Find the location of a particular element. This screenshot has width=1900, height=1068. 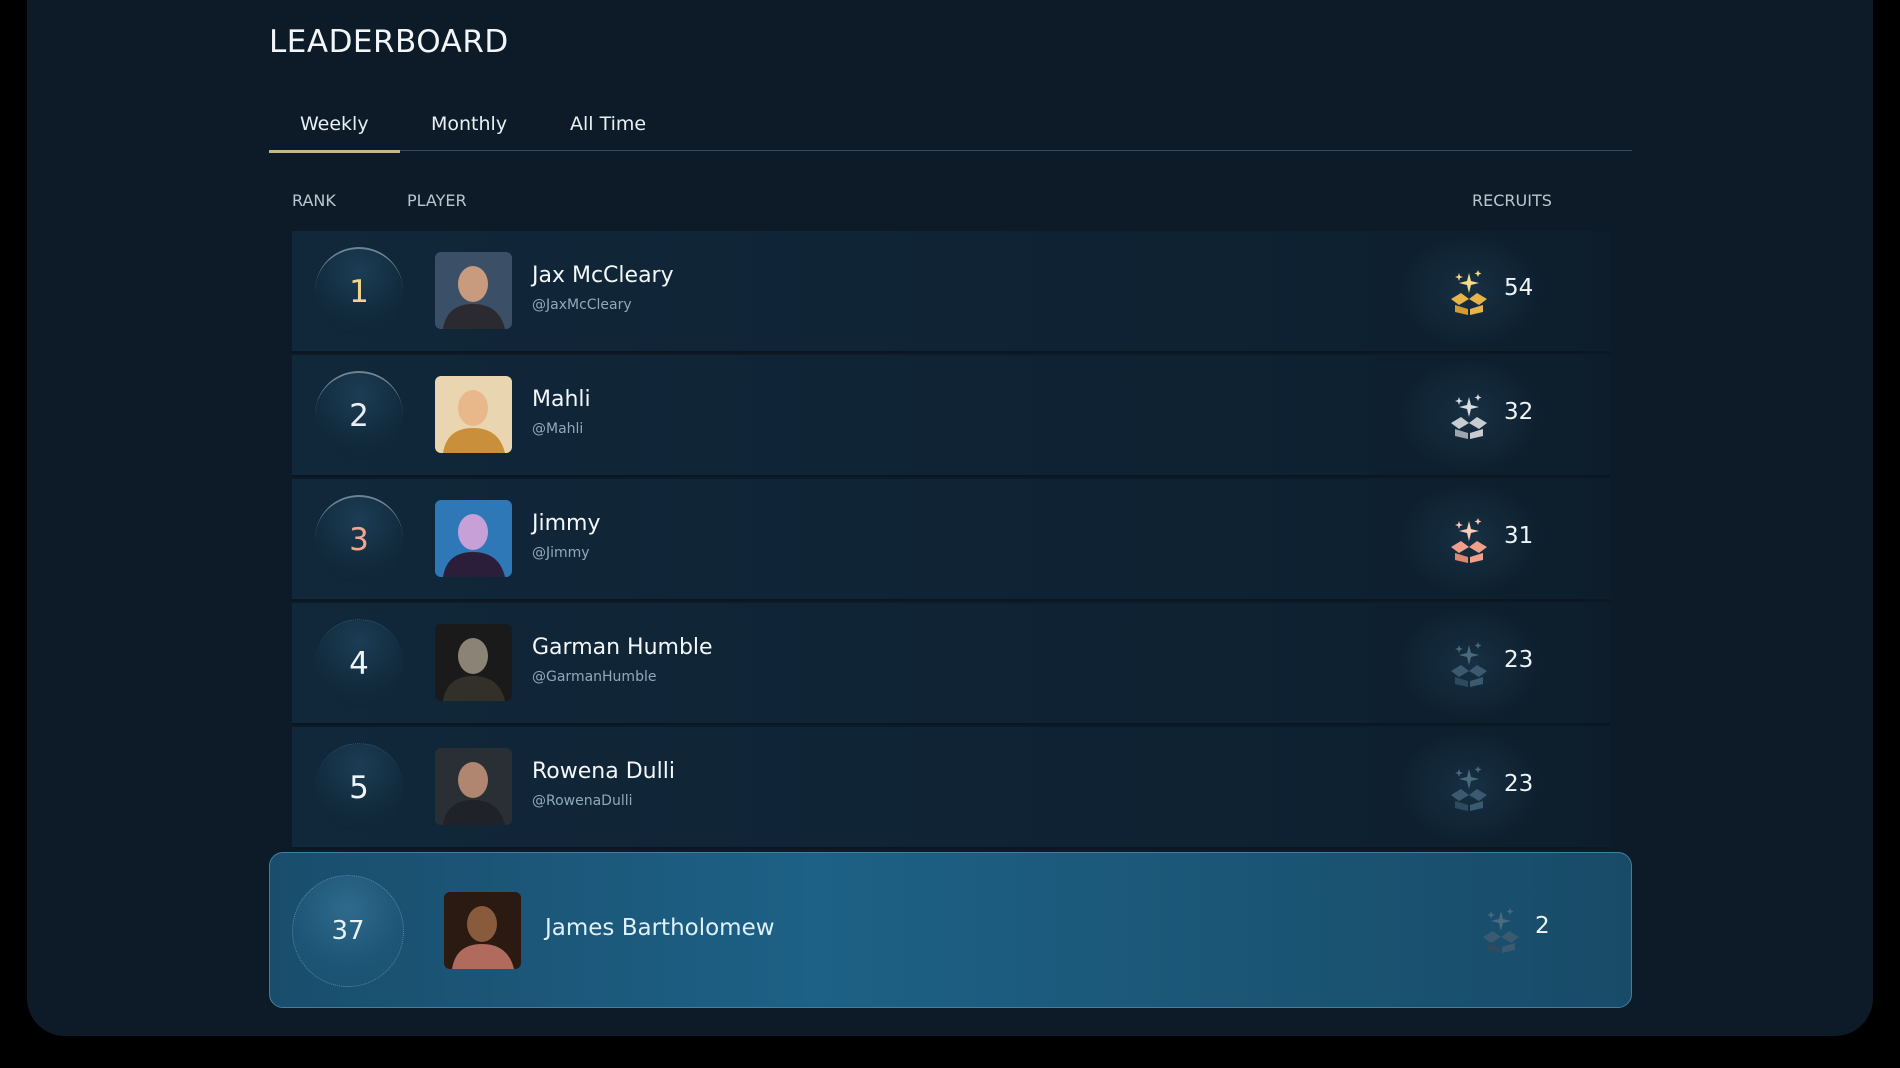

player-name: Garman Humble is located at coordinates (622, 647).